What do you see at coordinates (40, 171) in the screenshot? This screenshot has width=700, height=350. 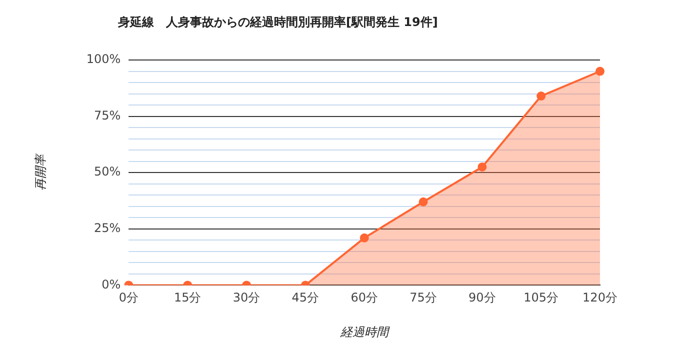 I see `y-axis-title: 再開率` at bounding box center [40, 171].